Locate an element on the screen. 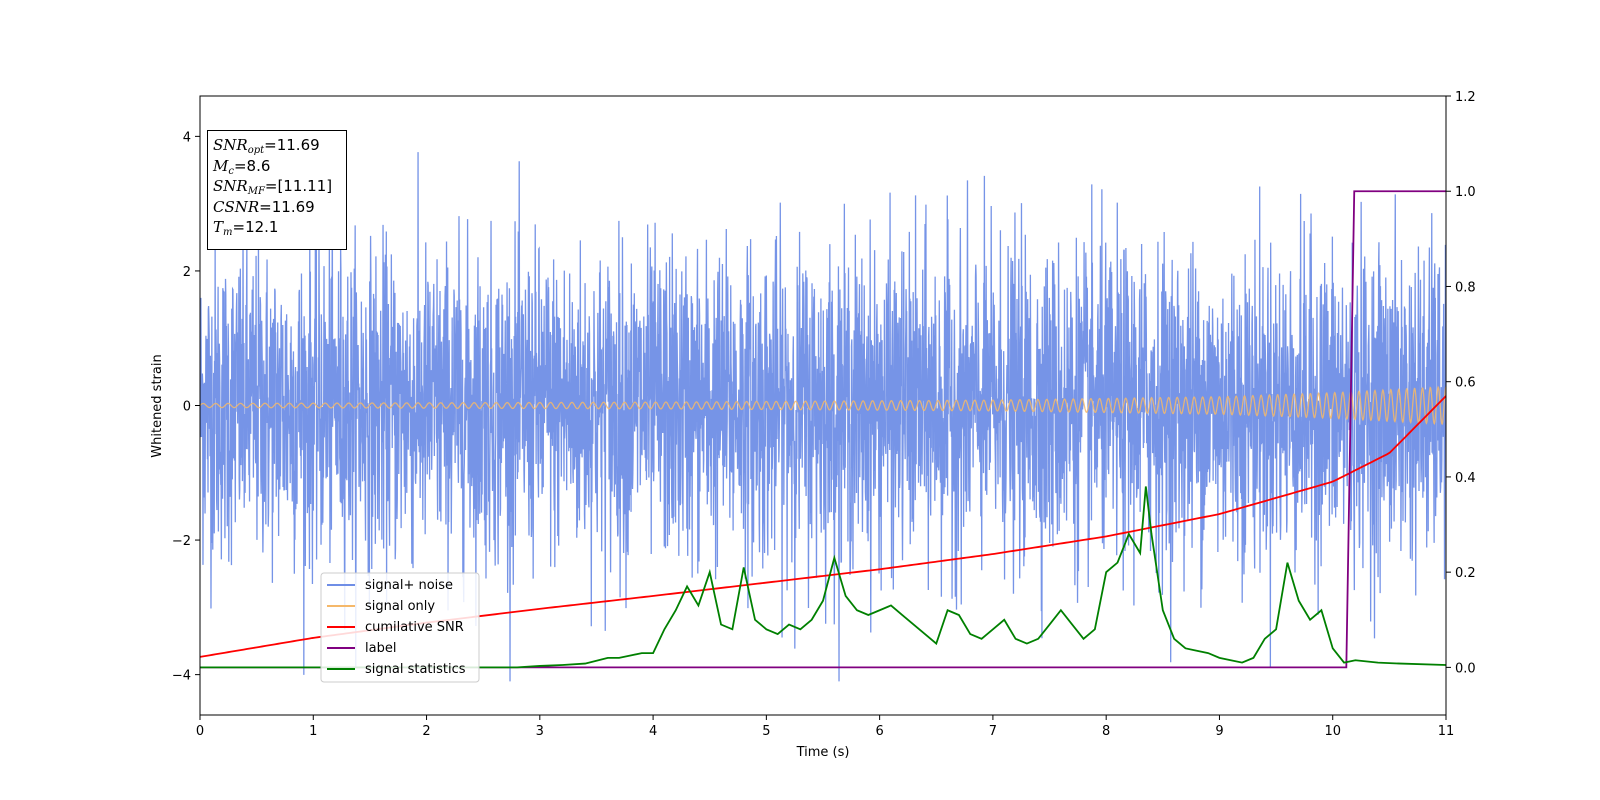 The width and height of the screenshot is (1600, 800). y-axis-label: Whitened strain is located at coordinates (157, 405).